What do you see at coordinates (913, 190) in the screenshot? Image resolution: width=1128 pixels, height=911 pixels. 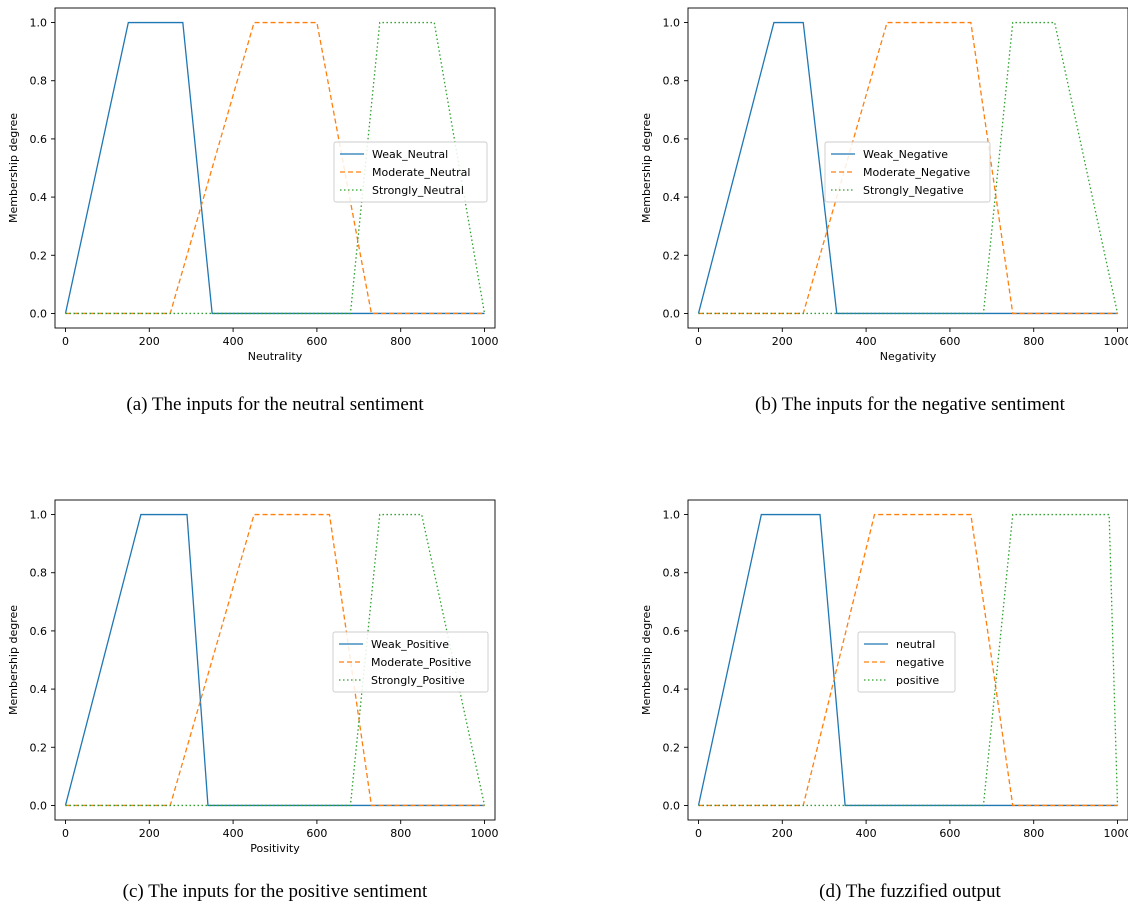 I see `legend-entry: Strongly_Negative` at bounding box center [913, 190].